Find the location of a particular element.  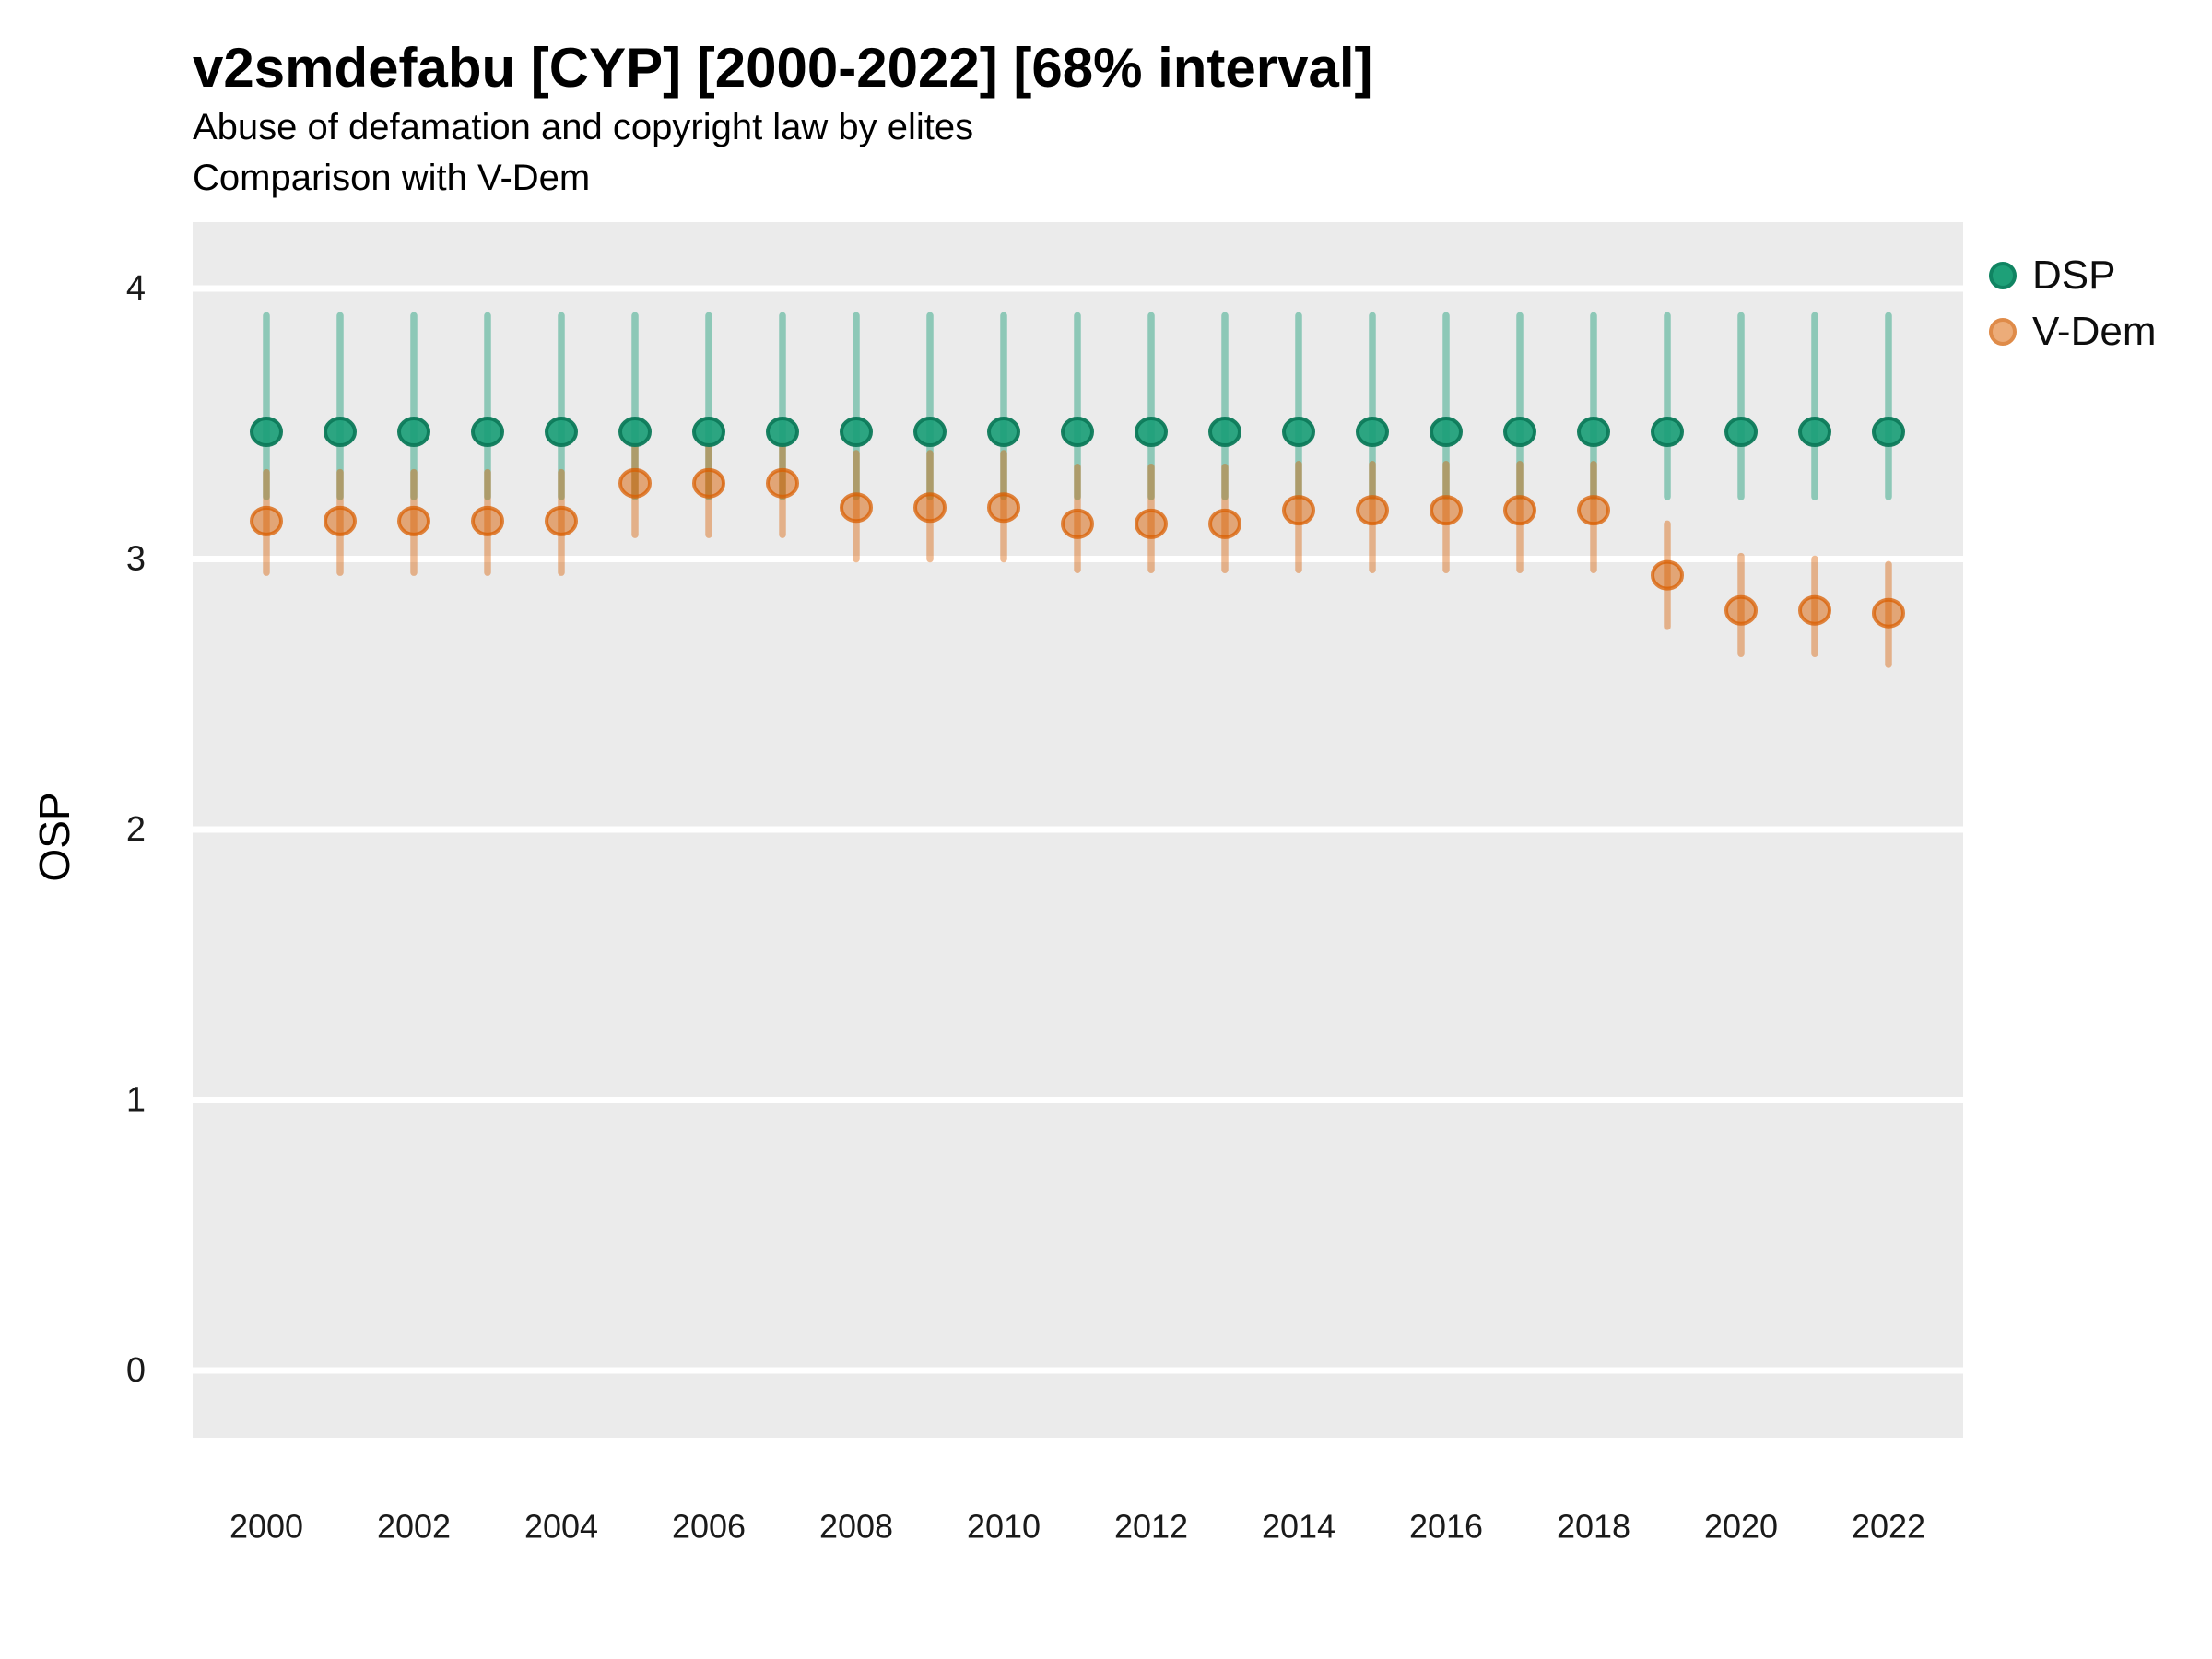

point-dsp-2004 is located at coordinates (561, 432).